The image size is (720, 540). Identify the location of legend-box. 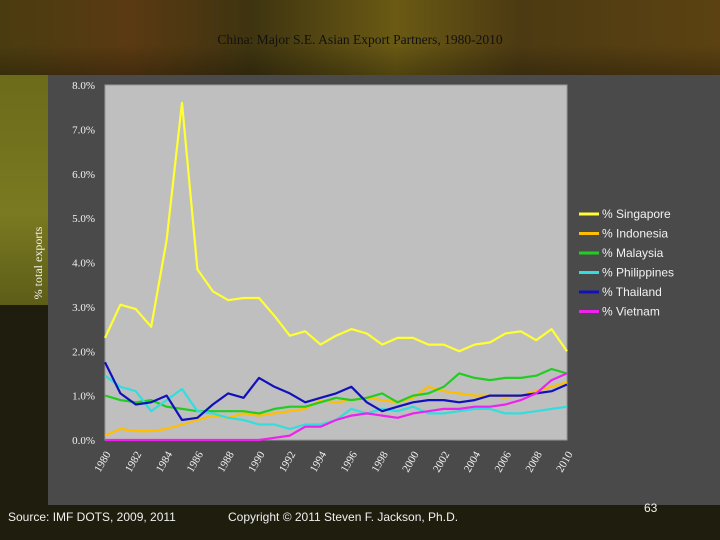
(630, 263).